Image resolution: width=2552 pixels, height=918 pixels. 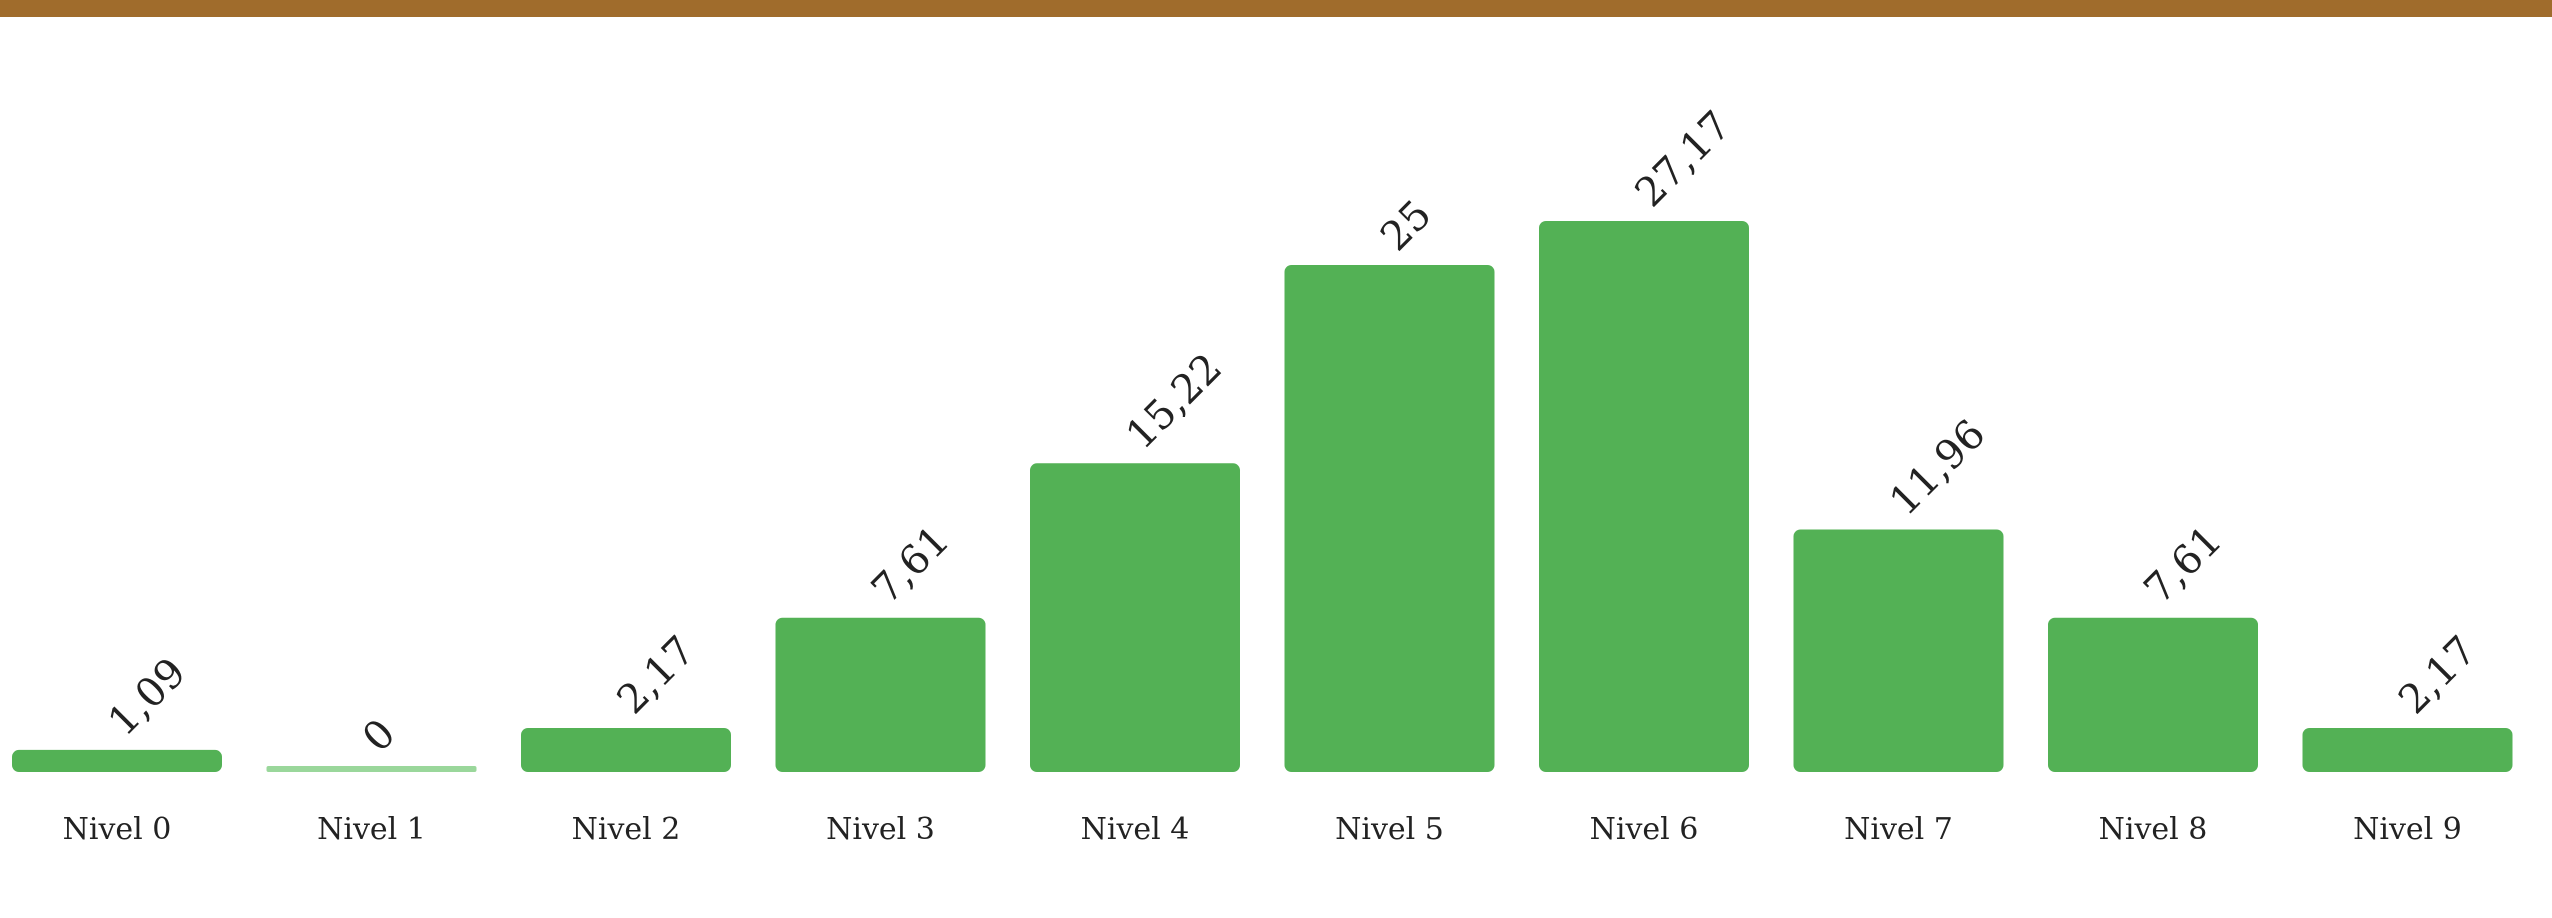 What do you see at coordinates (1644, 829) in the screenshot?
I see `x-tick-label: Nivel 6` at bounding box center [1644, 829].